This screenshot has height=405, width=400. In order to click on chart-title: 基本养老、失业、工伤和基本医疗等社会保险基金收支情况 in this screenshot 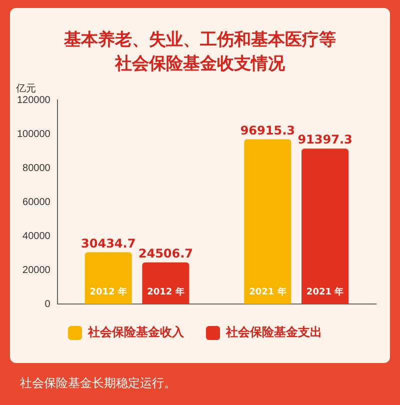, I will do `click(200, 52)`.